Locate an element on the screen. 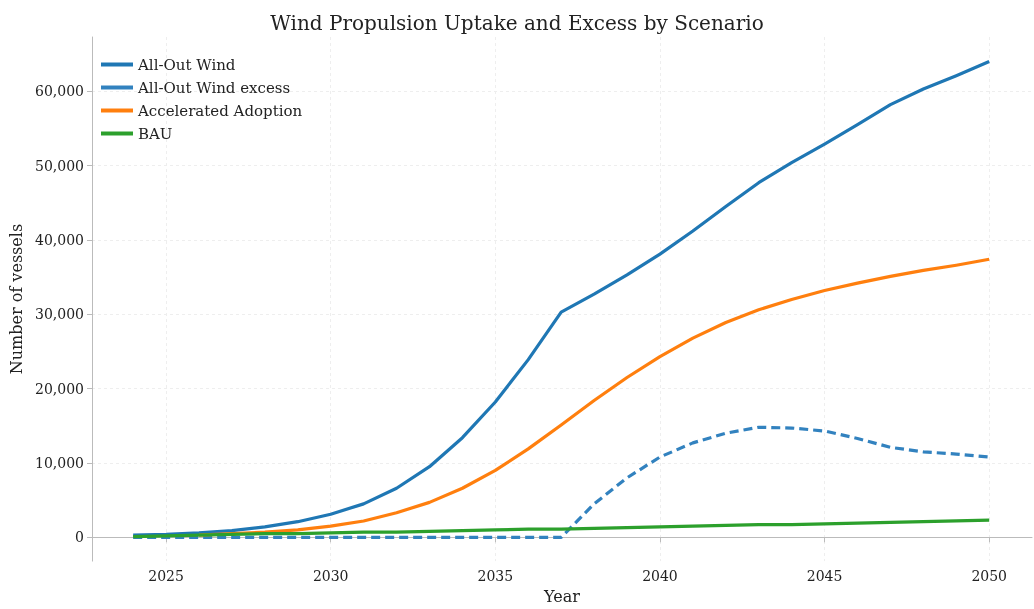 The height and width of the screenshot is (609, 1034). y-tick-label: 20,000 is located at coordinates (59, 388).